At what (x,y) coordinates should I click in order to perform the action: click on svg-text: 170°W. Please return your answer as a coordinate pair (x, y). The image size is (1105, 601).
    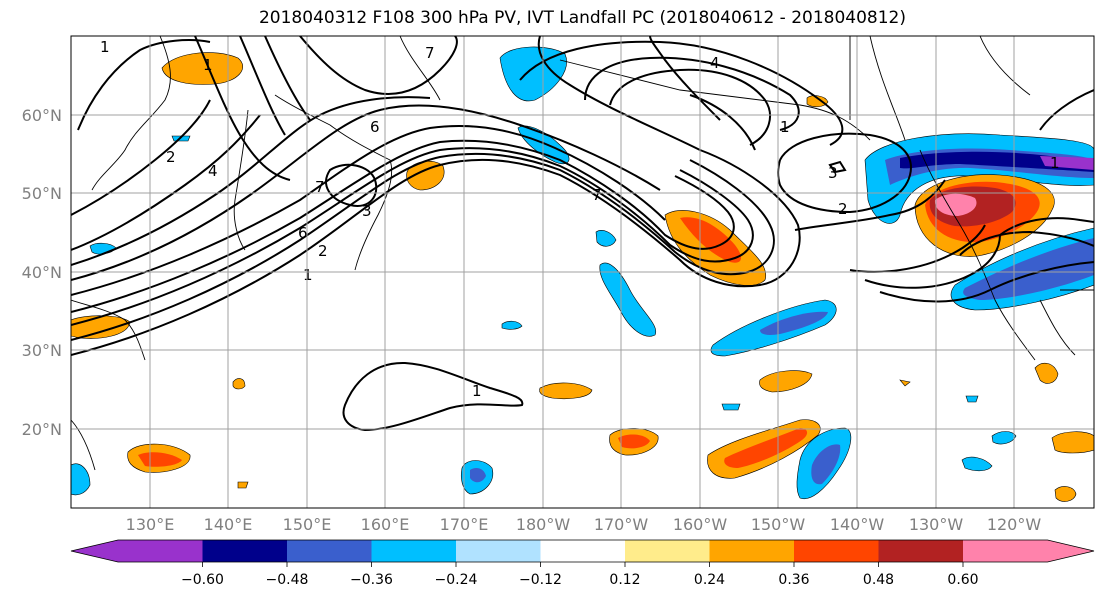
    Looking at the image, I should click on (621, 524).